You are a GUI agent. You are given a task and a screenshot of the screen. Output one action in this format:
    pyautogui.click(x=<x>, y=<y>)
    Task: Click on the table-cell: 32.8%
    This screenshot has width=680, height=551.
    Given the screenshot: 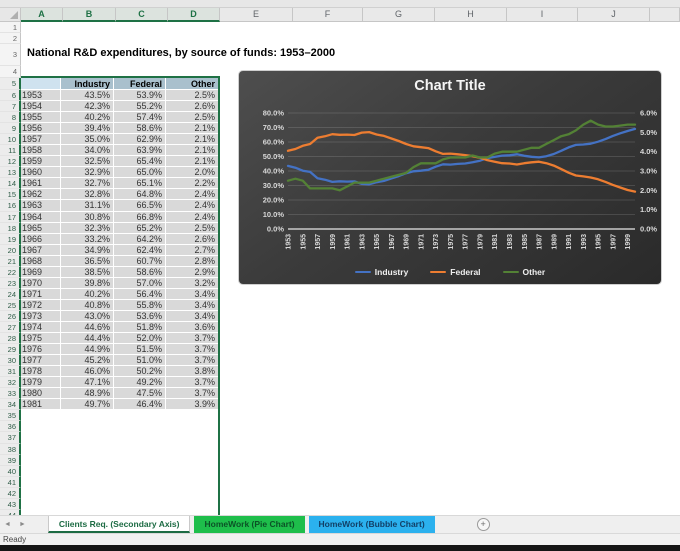 What is the action you would take?
    pyautogui.click(x=87, y=195)
    